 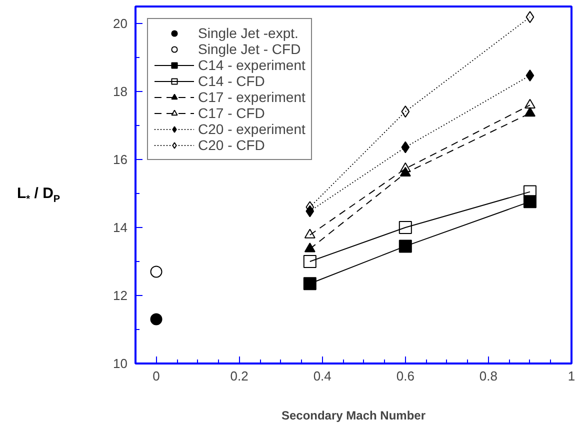 I want to click on legend-label: C20 - CFD, so click(x=231, y=145).